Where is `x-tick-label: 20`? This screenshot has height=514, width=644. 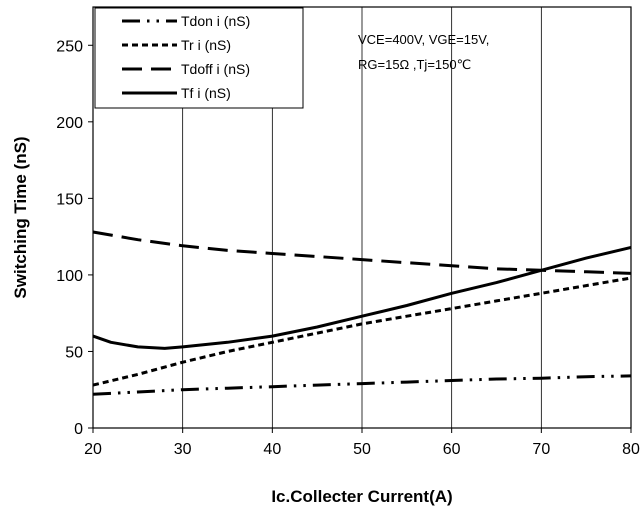
x-tick-label: 20 is located at coordinates (93, 449).